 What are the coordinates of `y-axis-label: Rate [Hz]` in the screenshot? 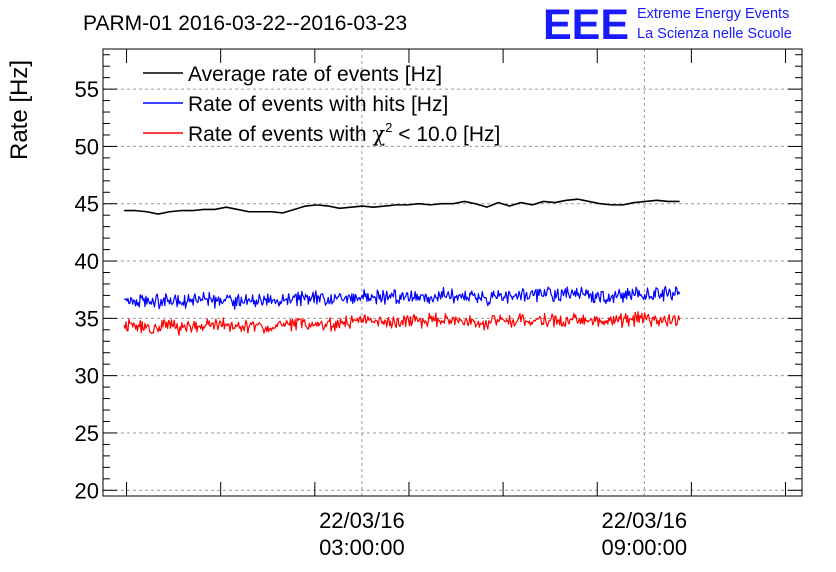 It's located at (19, 110).